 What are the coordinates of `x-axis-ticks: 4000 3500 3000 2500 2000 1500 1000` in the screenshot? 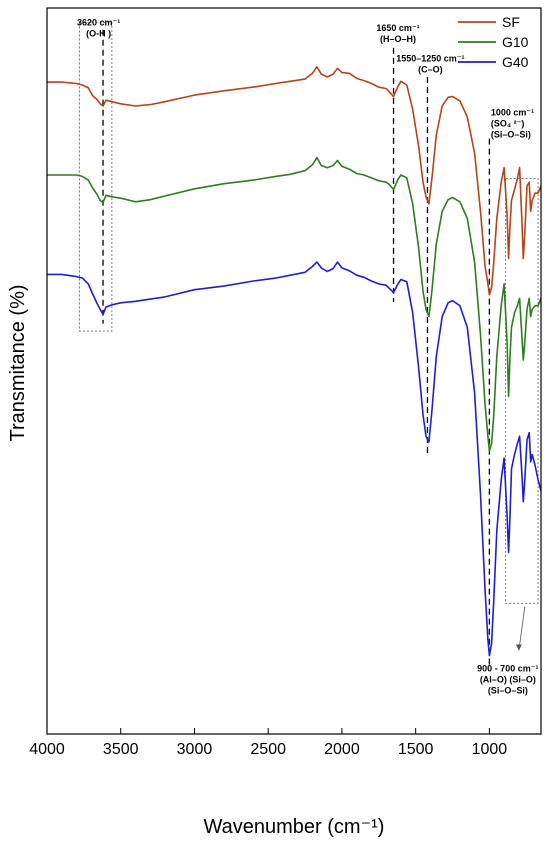 It's located at (268, 743).